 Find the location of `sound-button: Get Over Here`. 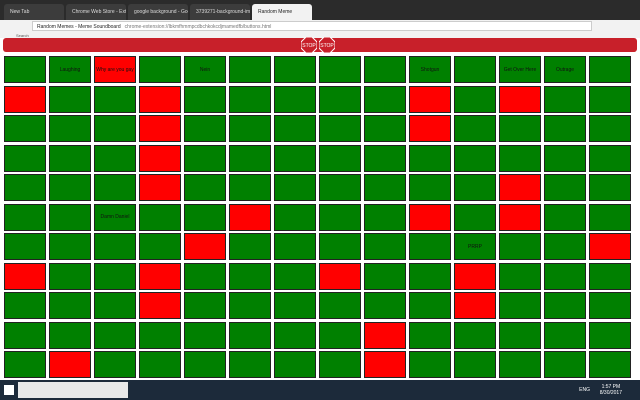

sound-button: Get Over Here is located at coordinates (520, 69).